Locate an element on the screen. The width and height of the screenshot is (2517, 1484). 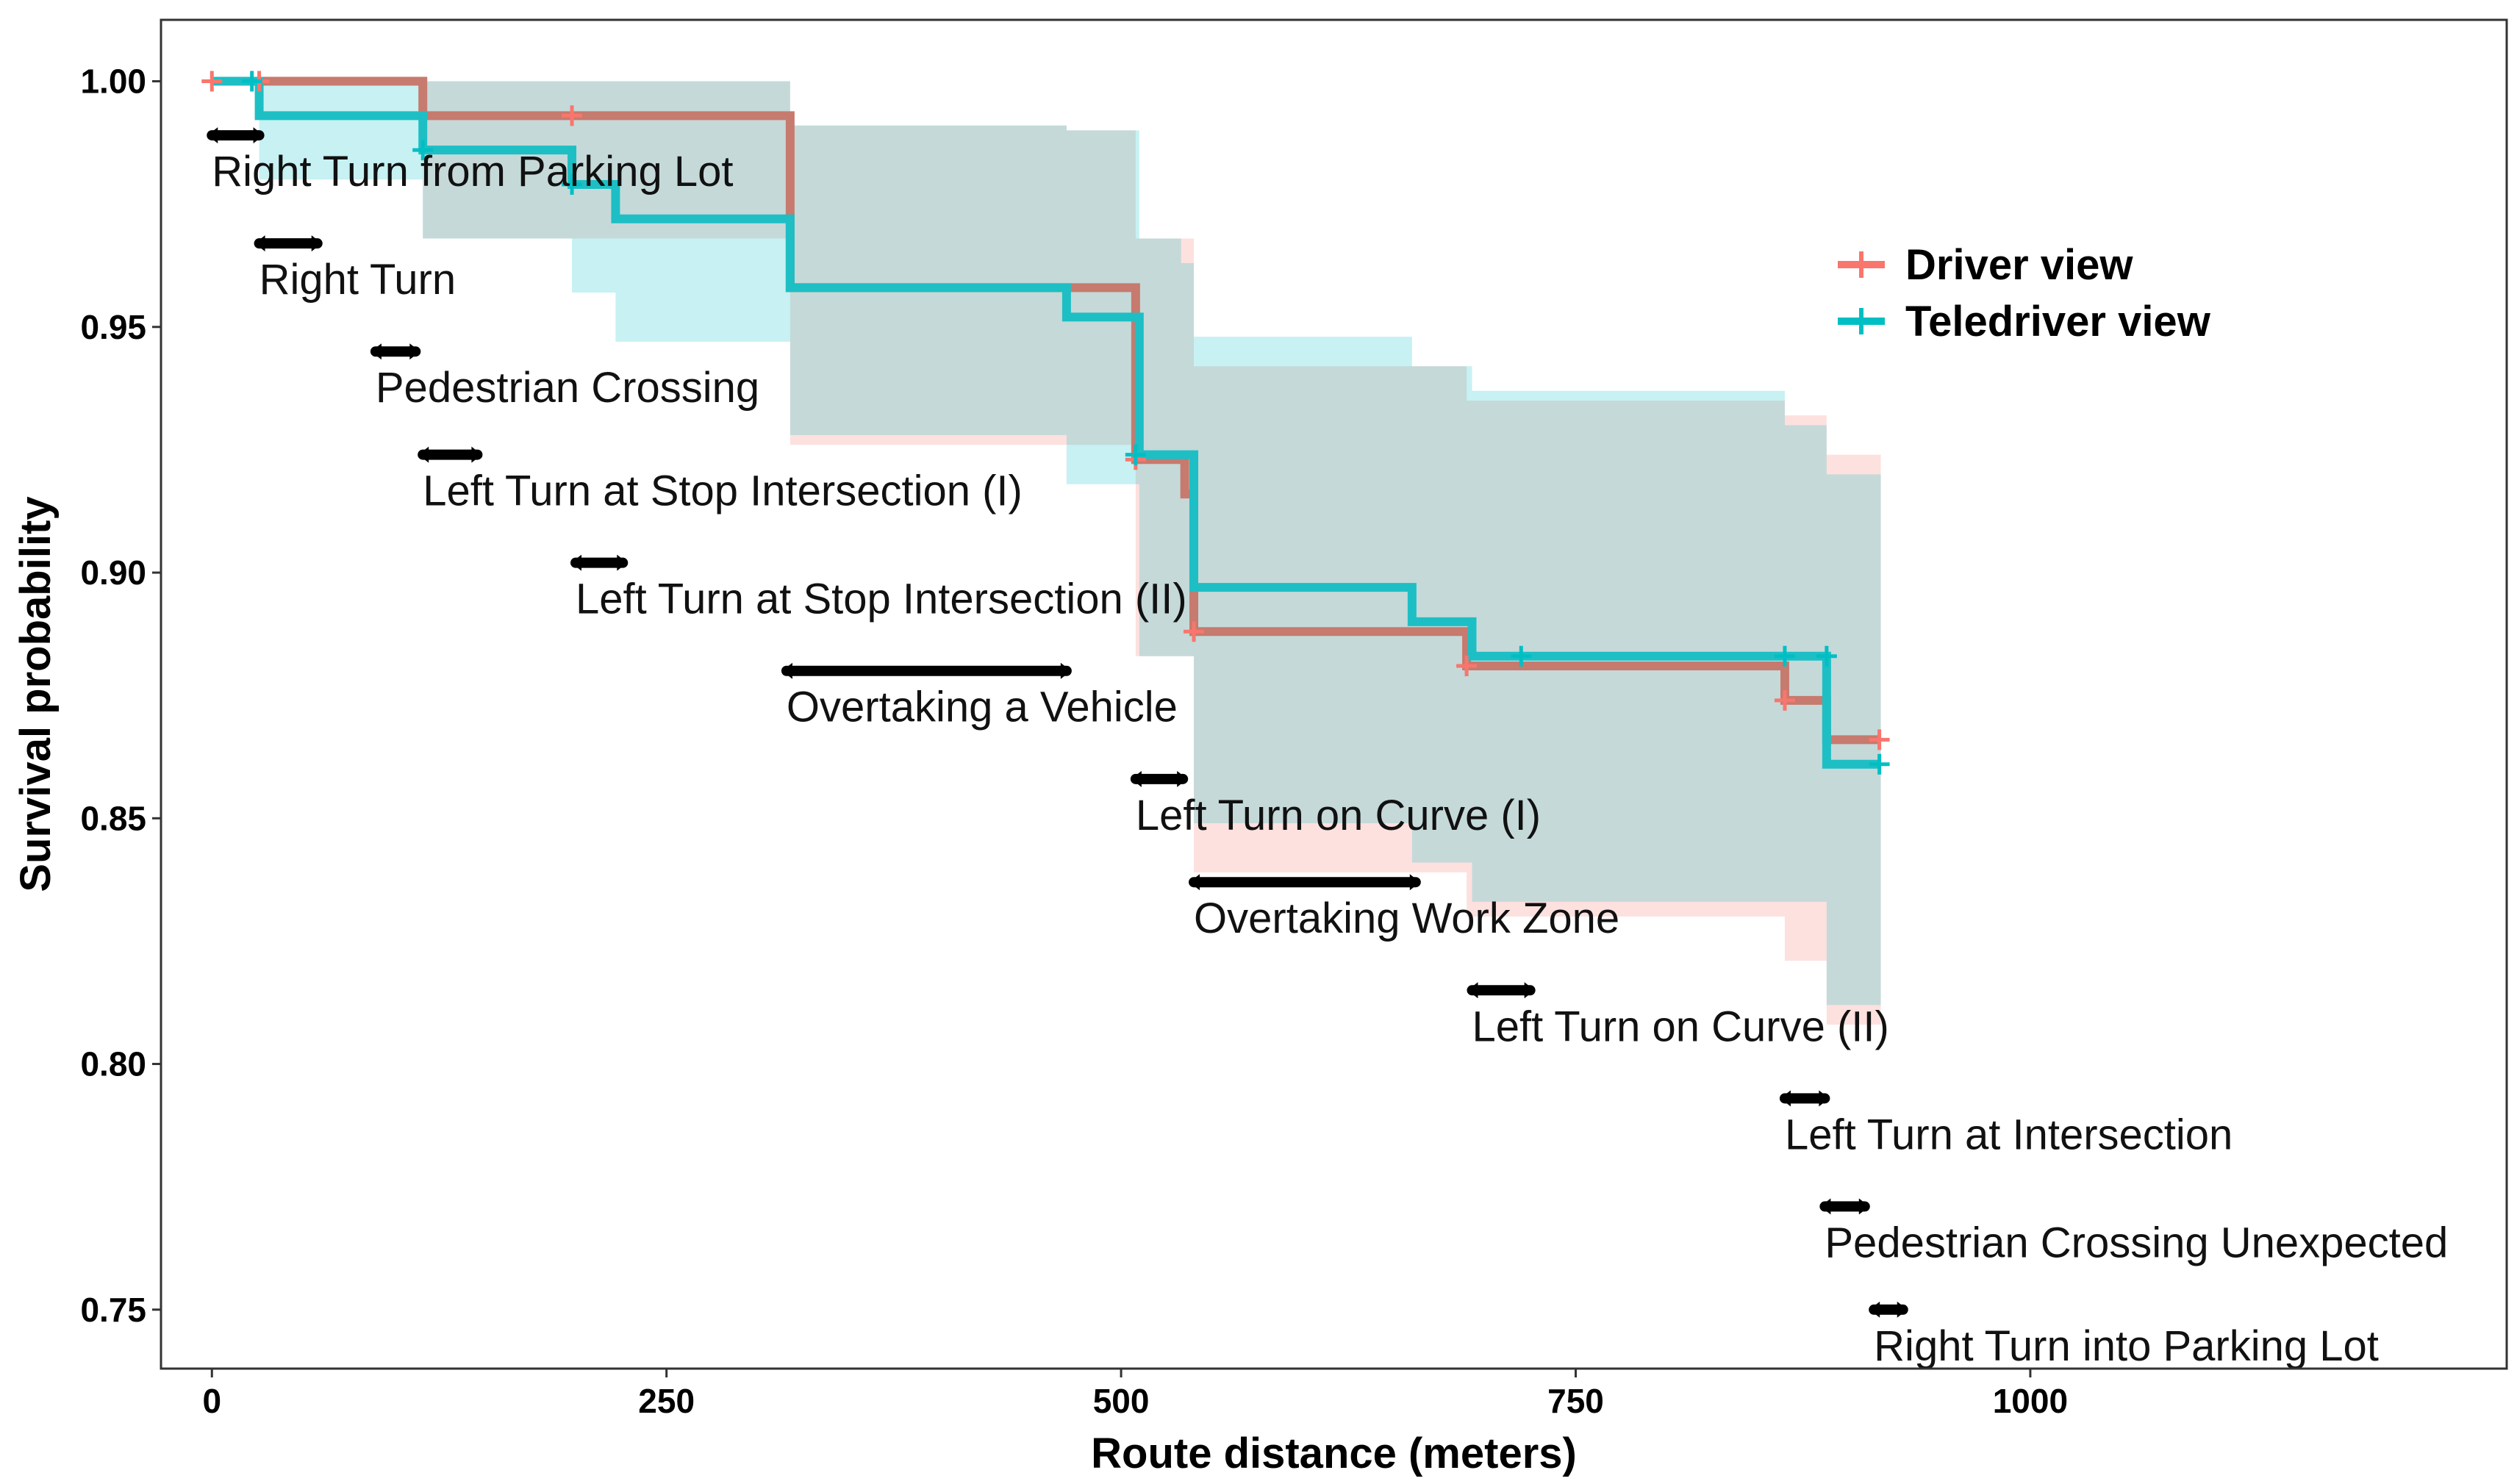
x-tick-label: 750 is located at coordinates (1575, 1401).